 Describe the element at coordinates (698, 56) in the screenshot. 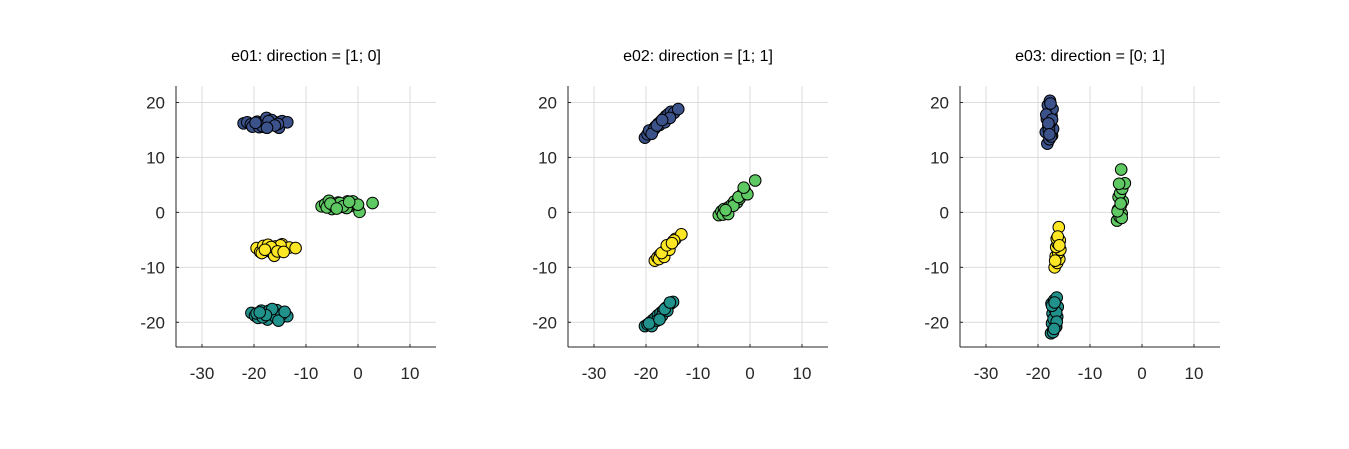

I see `chart-title: e02: direction = [1; 1]` at that location.